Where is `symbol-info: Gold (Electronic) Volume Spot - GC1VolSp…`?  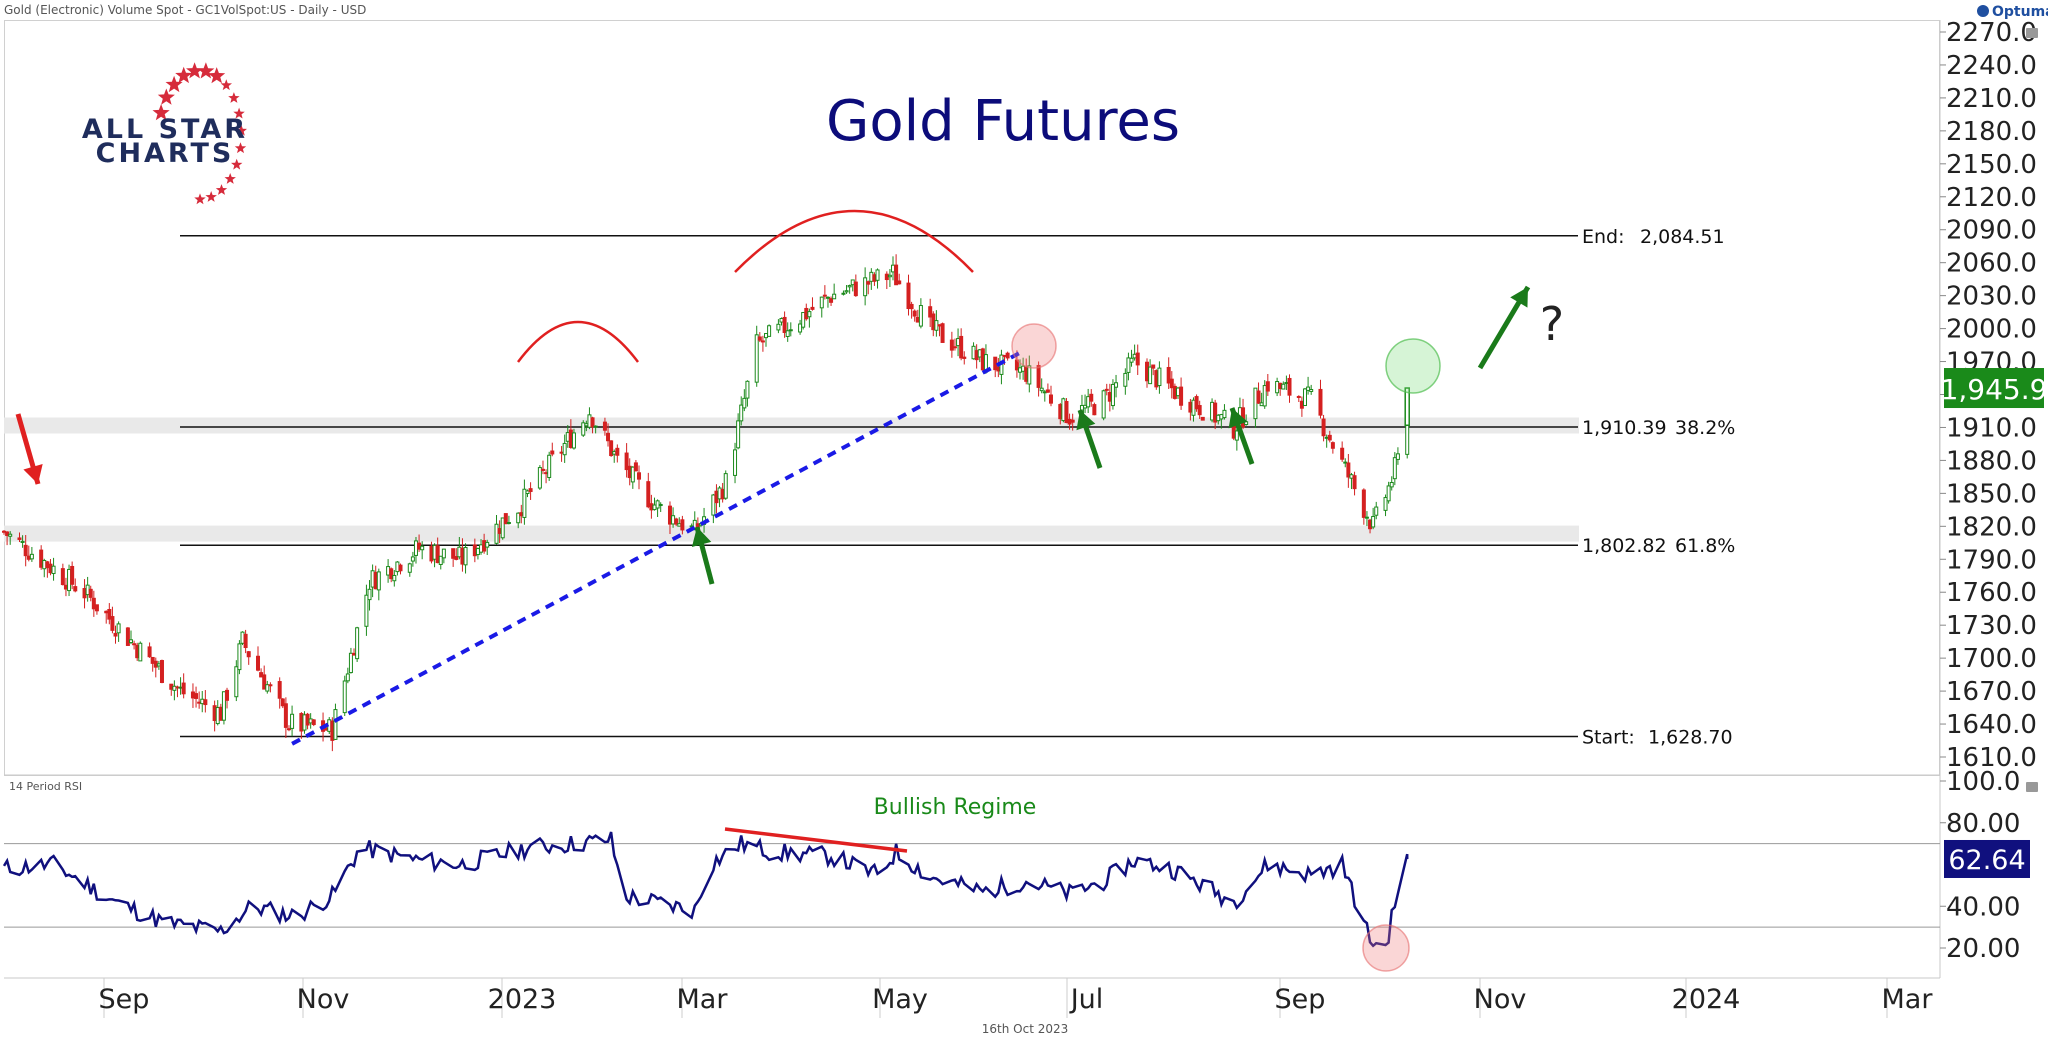
symbol-info: Gold (Electronic) Volume Spot - GC1VolSp… is located at coordinates (185, 10).